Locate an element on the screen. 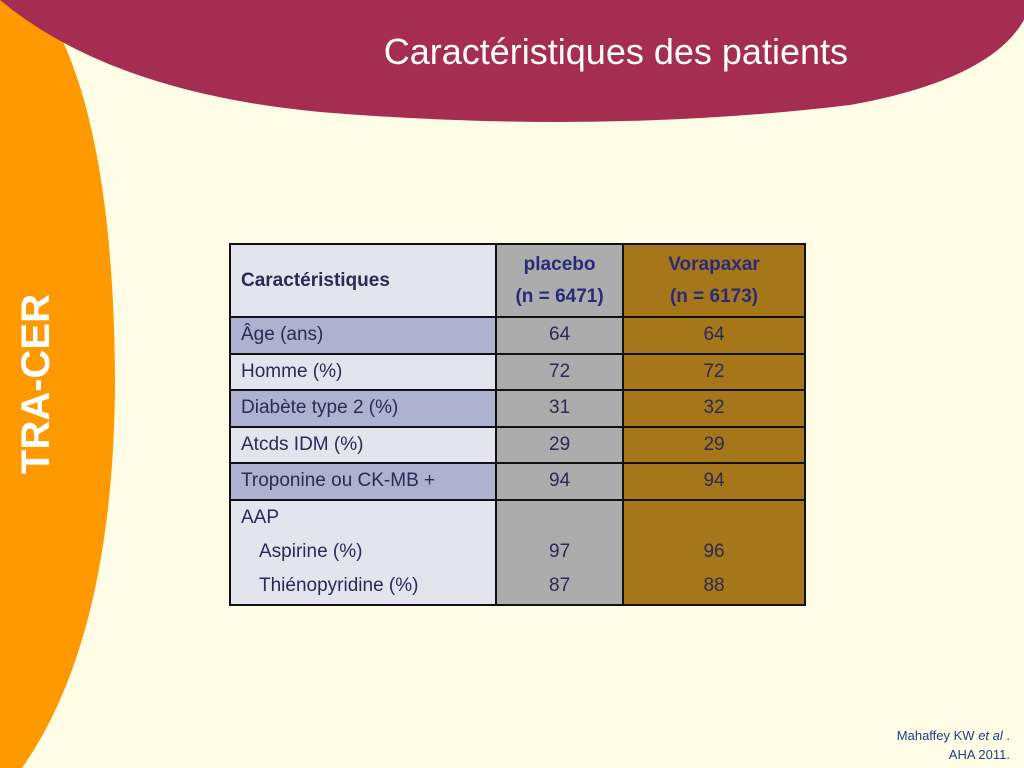 The image size is (1024, 768). table-row: Atcds IDM (%) 29 29 is located at coordinates (517, 444).